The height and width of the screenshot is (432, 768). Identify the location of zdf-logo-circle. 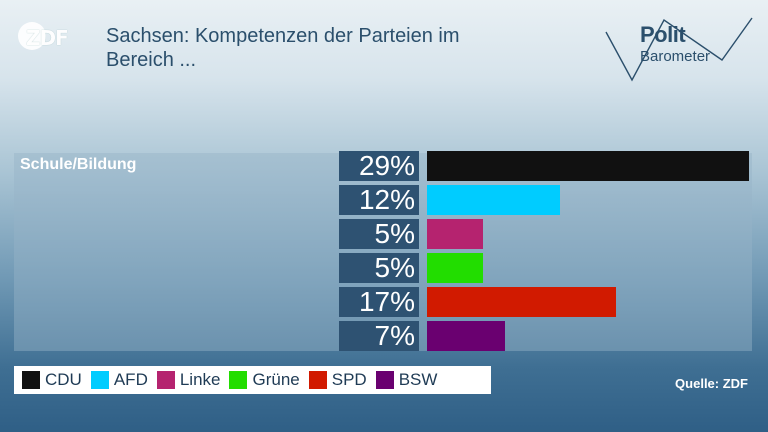
(32, 36).